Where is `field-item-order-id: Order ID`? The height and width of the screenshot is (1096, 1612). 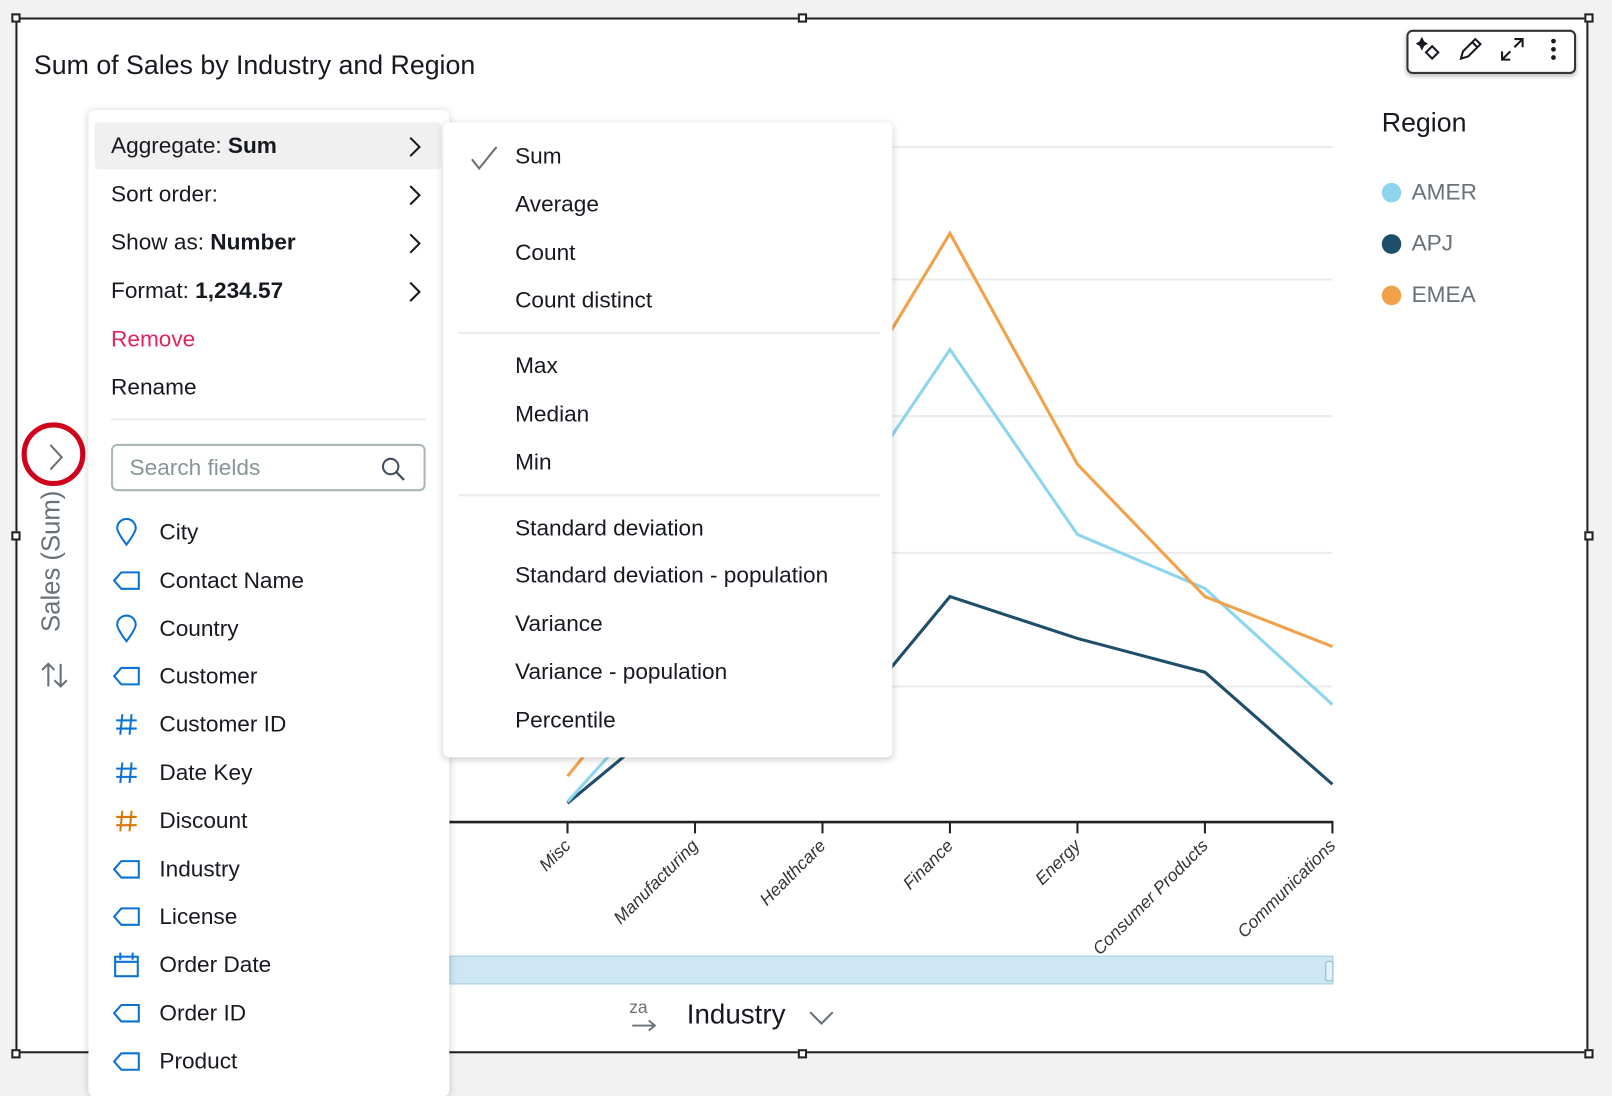 field-item-order-id: Order ID is located at coordinates (178, 1013).